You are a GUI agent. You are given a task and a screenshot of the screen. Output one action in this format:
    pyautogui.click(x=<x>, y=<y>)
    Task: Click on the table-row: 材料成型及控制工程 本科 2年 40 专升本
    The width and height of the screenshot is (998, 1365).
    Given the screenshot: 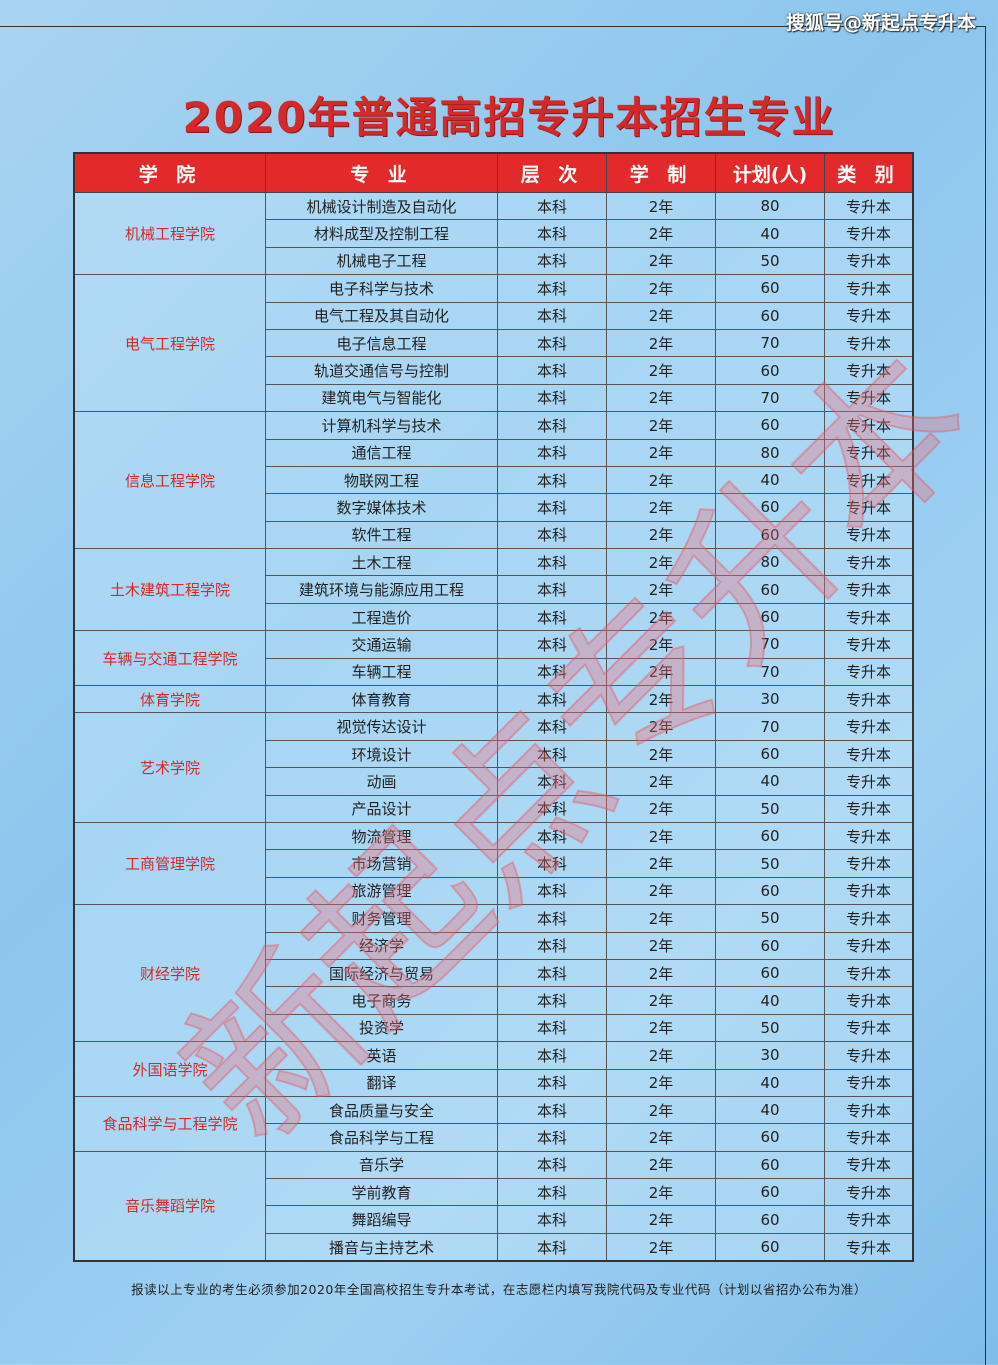 What is the action you would take?
    pyautogui.click(x=494, y=233)
    